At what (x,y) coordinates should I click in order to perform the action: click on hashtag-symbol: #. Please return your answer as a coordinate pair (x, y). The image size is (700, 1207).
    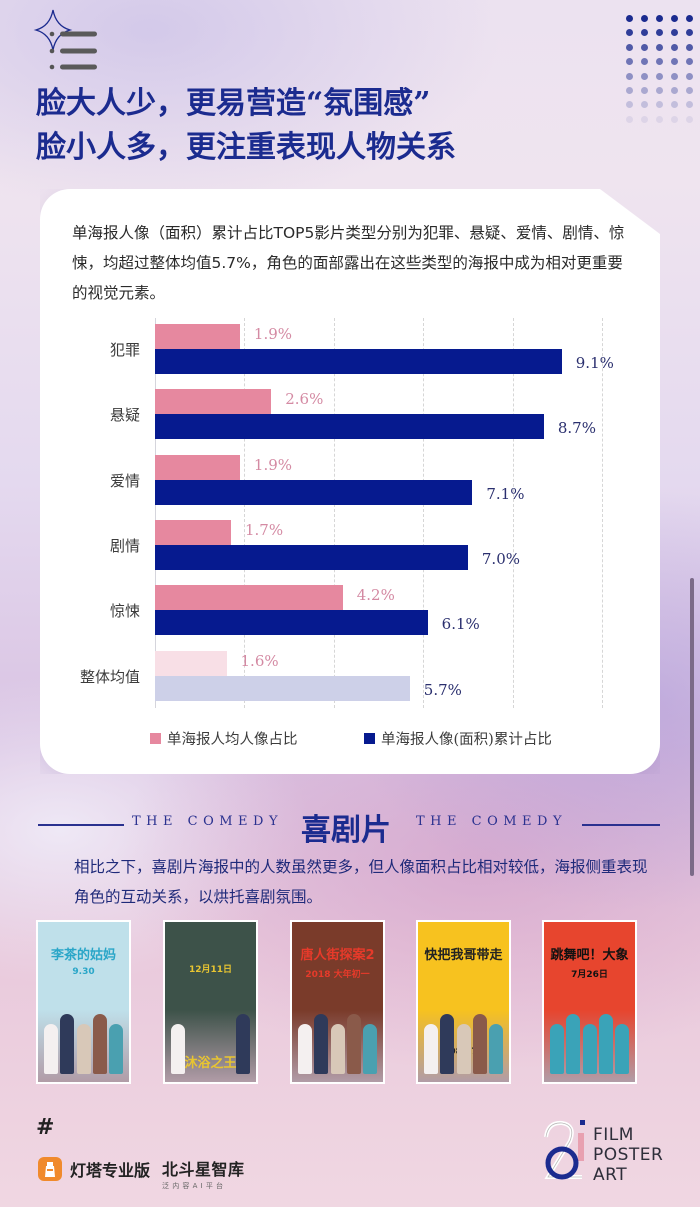
    Looking at the image, I should click on (45, 1127).